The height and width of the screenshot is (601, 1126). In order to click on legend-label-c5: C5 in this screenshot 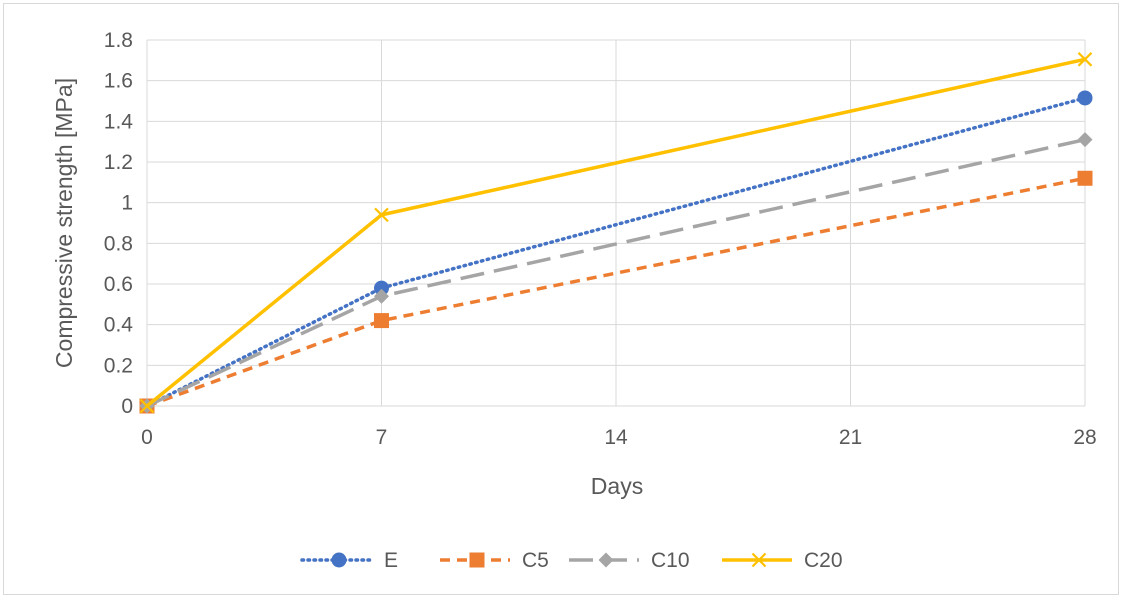, I will do `click(535, 560)`.